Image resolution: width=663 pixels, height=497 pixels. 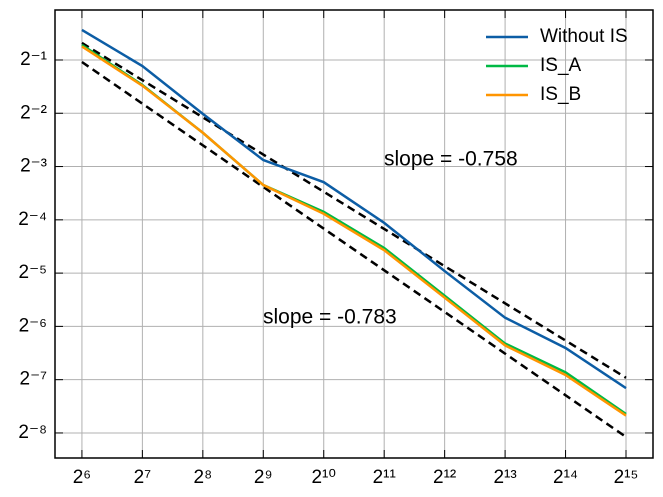 What do you see at coordinates (32, 219) in the screenshot?
I see `y-tick-label: 2⁻⁴` at bounding box center [32, 219].